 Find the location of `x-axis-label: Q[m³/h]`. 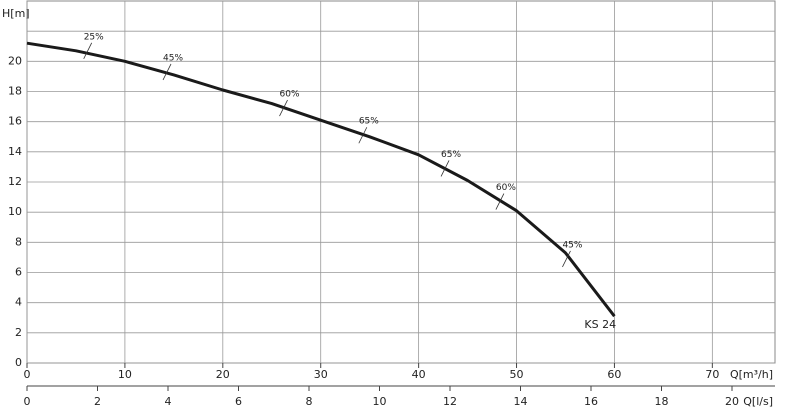

x-axis-label: Q[m³/h] is located at coordinates (751, 374).